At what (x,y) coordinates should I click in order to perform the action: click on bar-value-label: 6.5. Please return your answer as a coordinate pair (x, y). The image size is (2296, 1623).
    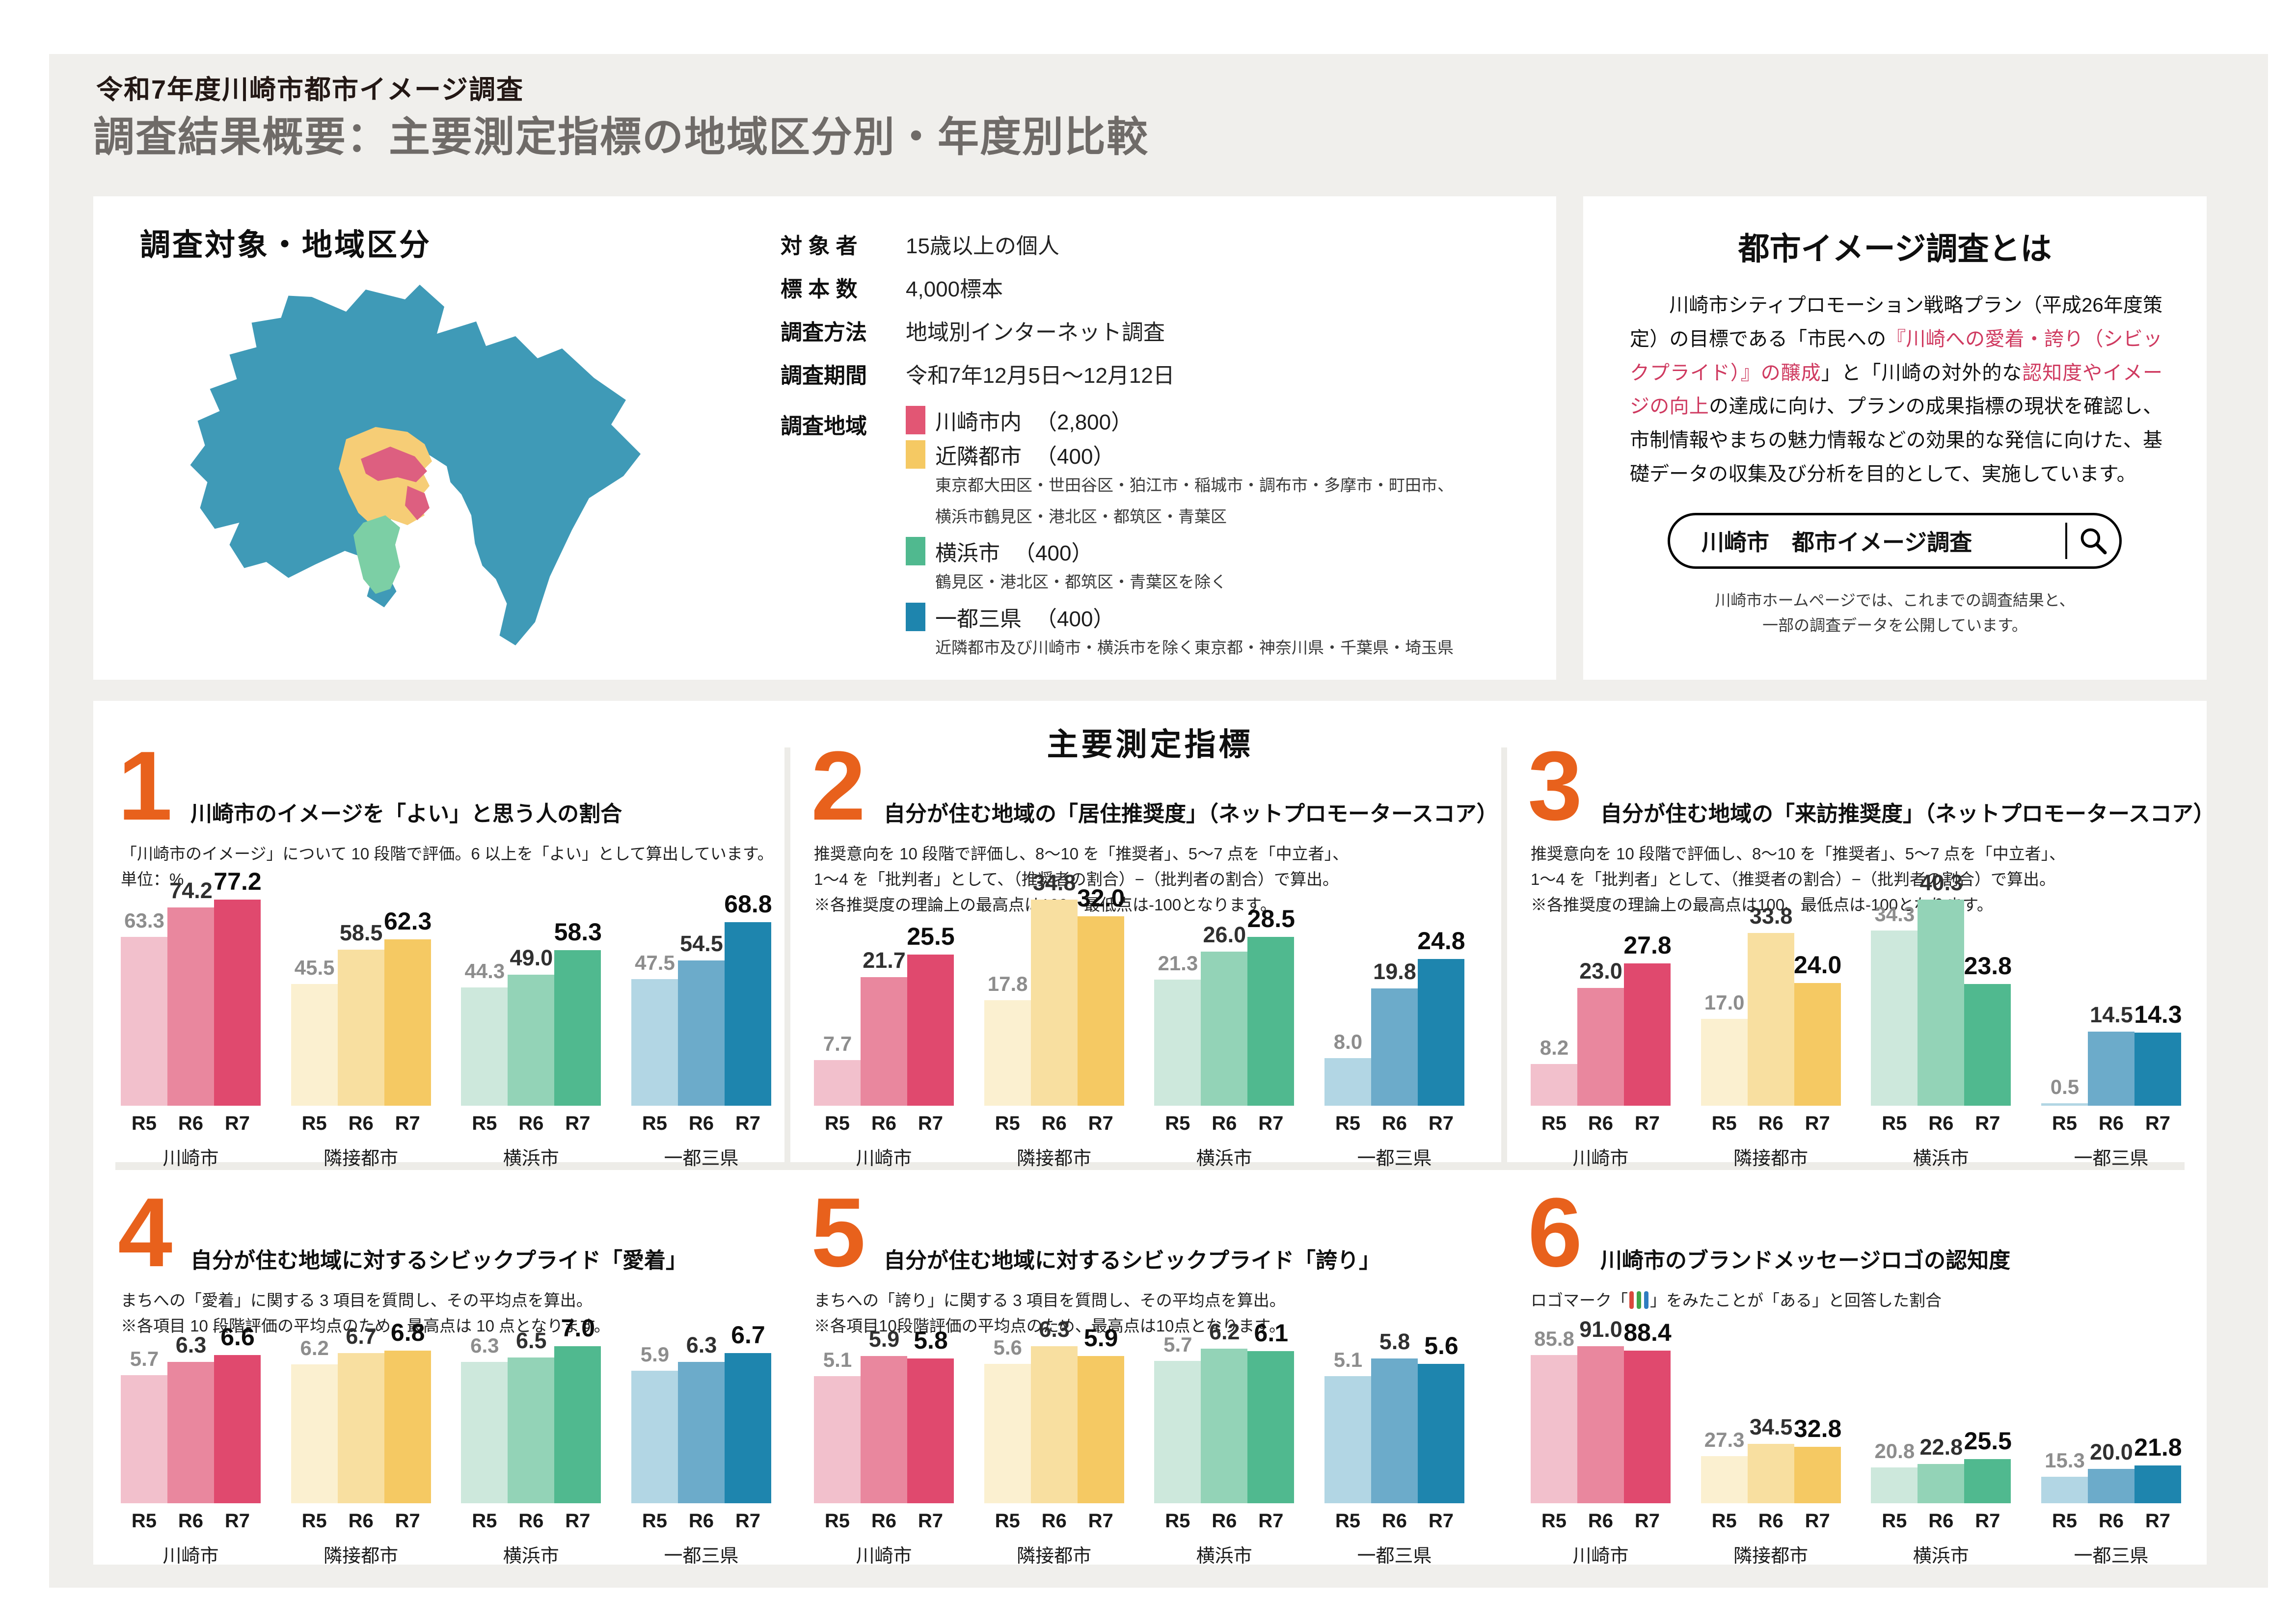
    Looking at the image, I should click on (531, 1340).